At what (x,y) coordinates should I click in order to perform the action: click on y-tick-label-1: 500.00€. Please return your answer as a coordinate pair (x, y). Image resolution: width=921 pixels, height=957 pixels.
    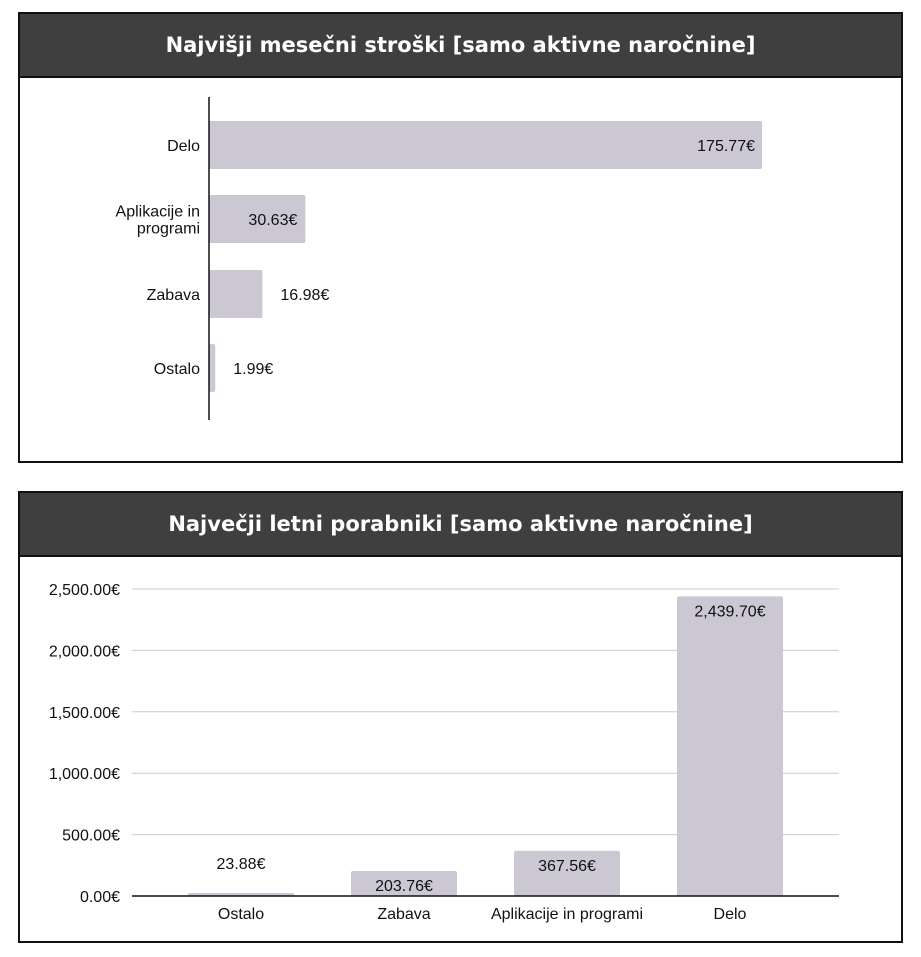
    Looking at the image, I should click on (91, 836).